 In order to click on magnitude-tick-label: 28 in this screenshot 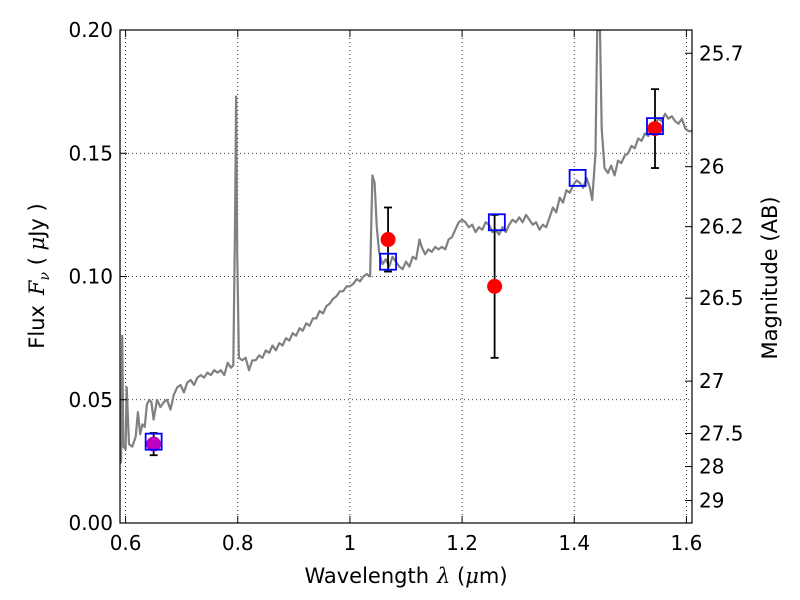, I will do `click(711, 467)`.